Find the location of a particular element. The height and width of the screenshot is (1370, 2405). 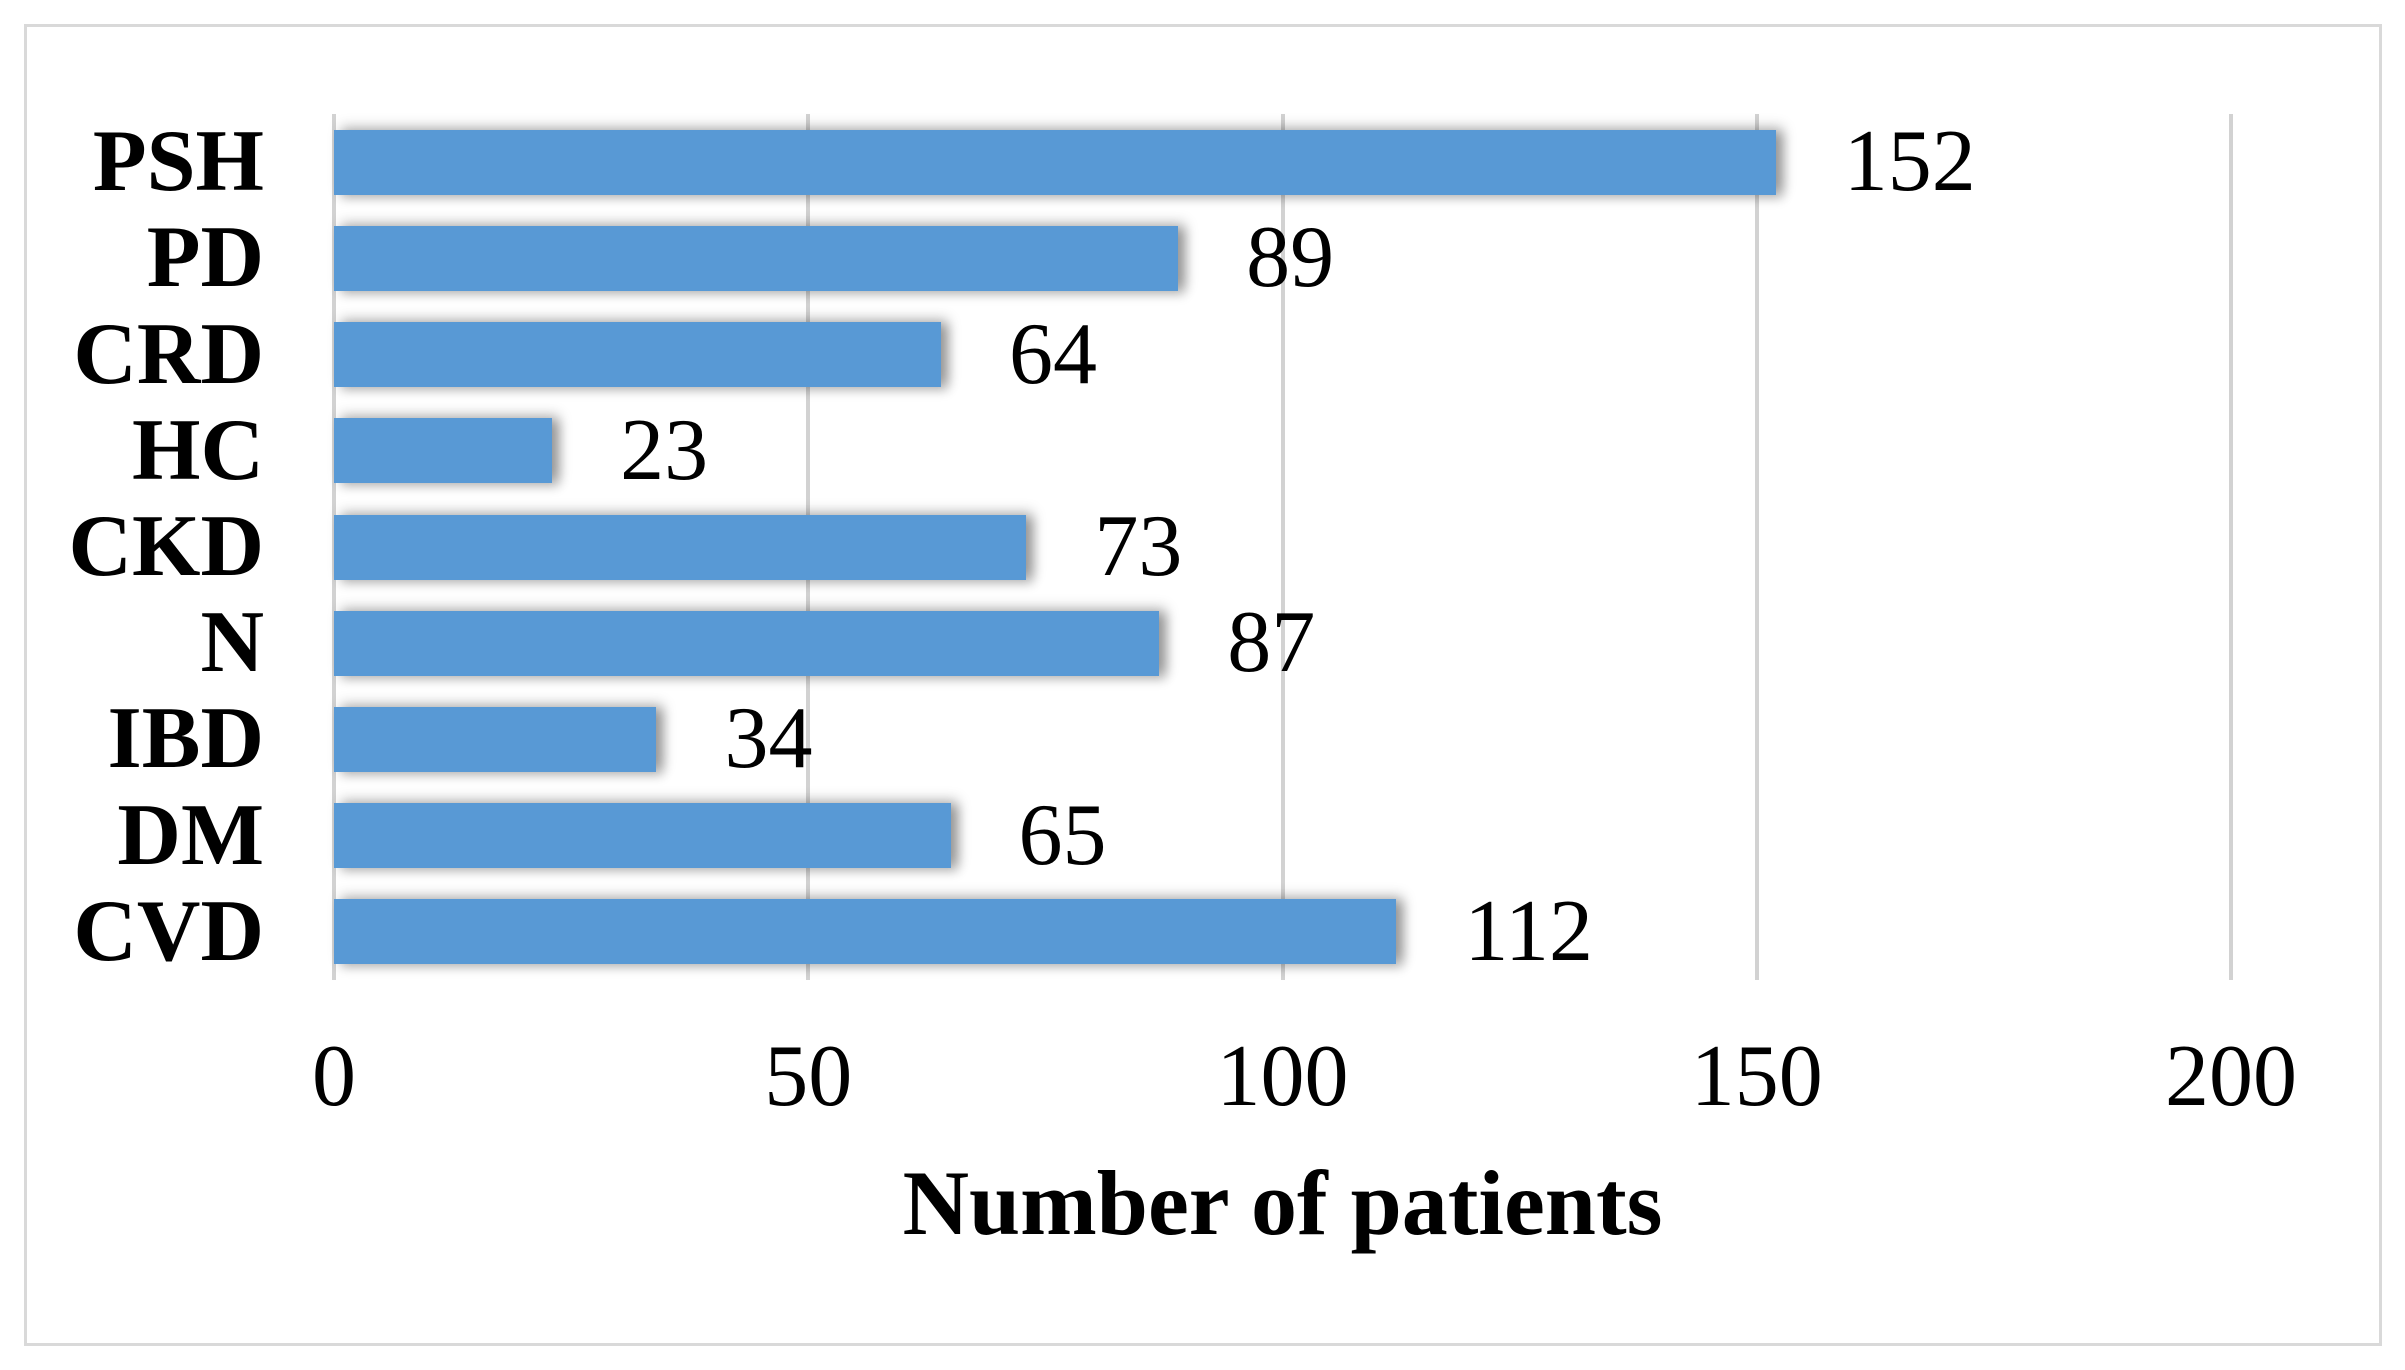

bar-cvd is located at coordinates (865, 932).